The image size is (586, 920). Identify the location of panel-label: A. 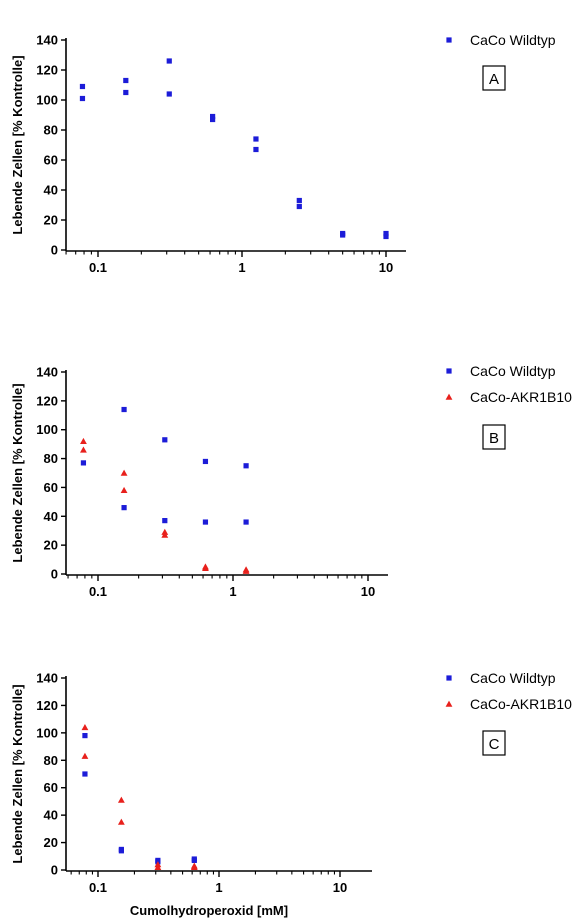
(494, 79).